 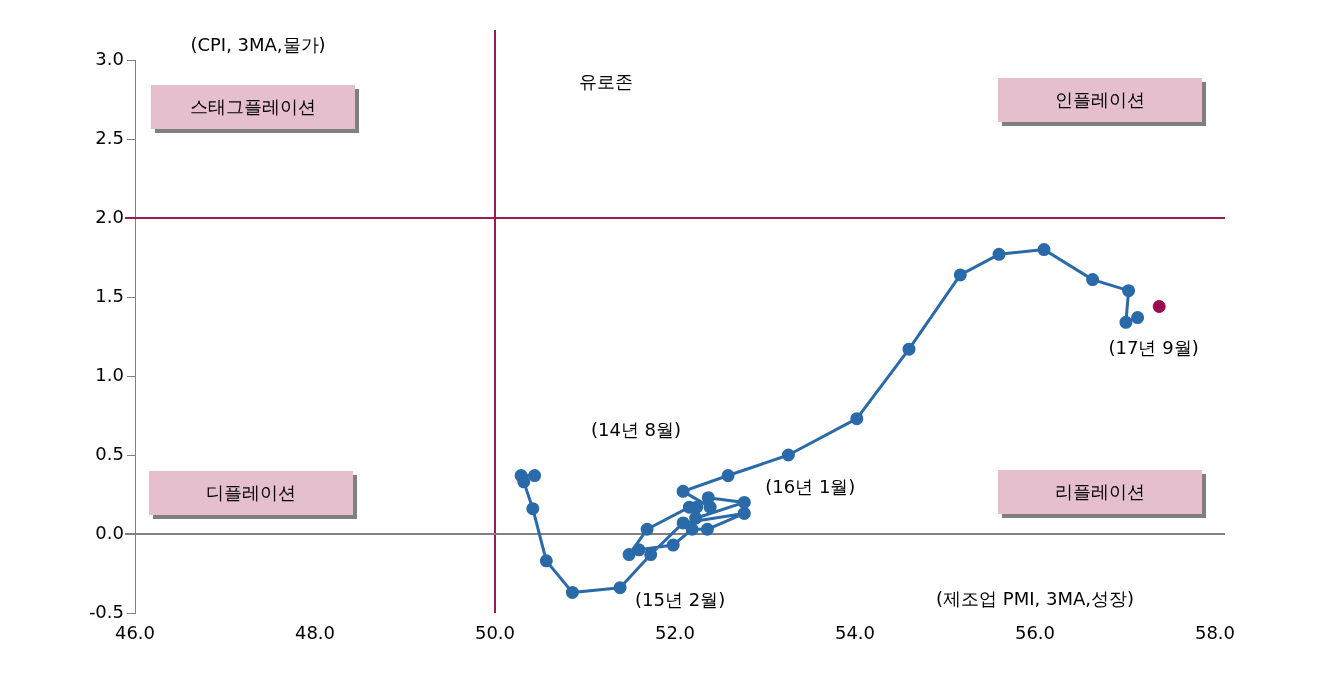 What do you see at coordinates (855, 633) in the screenshot?
I see `x-tick-label: 54.0` at bounding box center [855, 633].